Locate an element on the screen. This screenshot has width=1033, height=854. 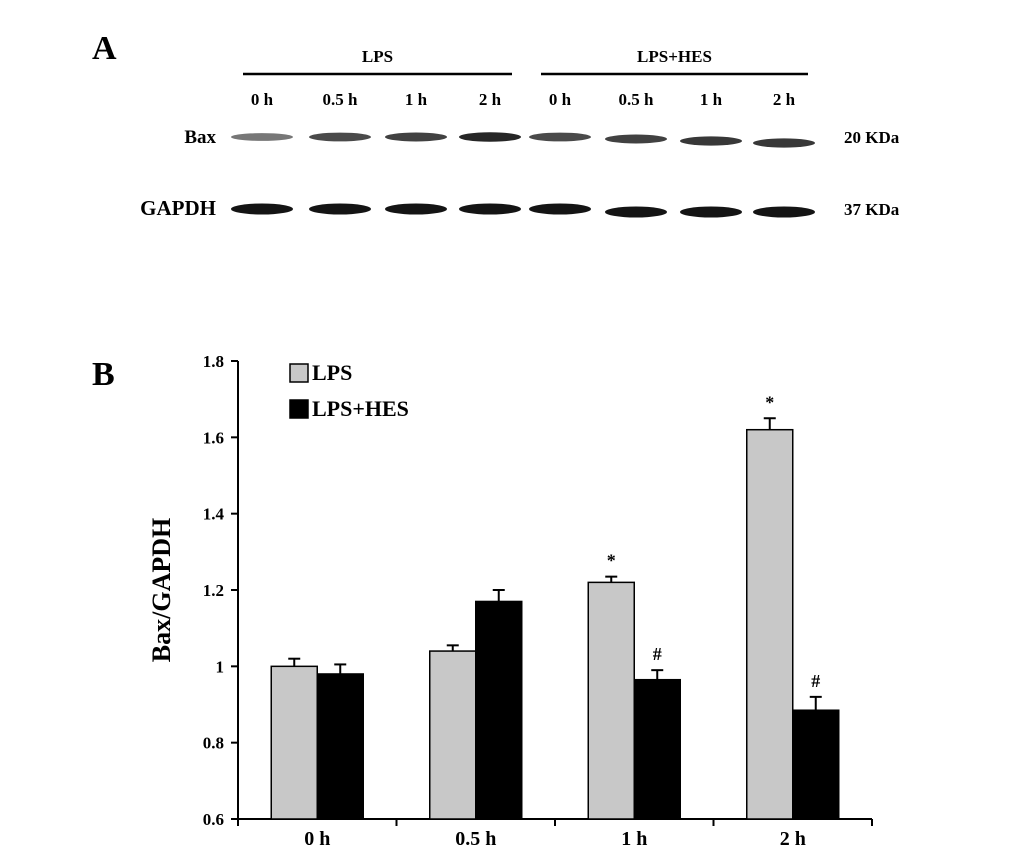
y-tick-label: 0.8 is located at coordinates (213, 743).